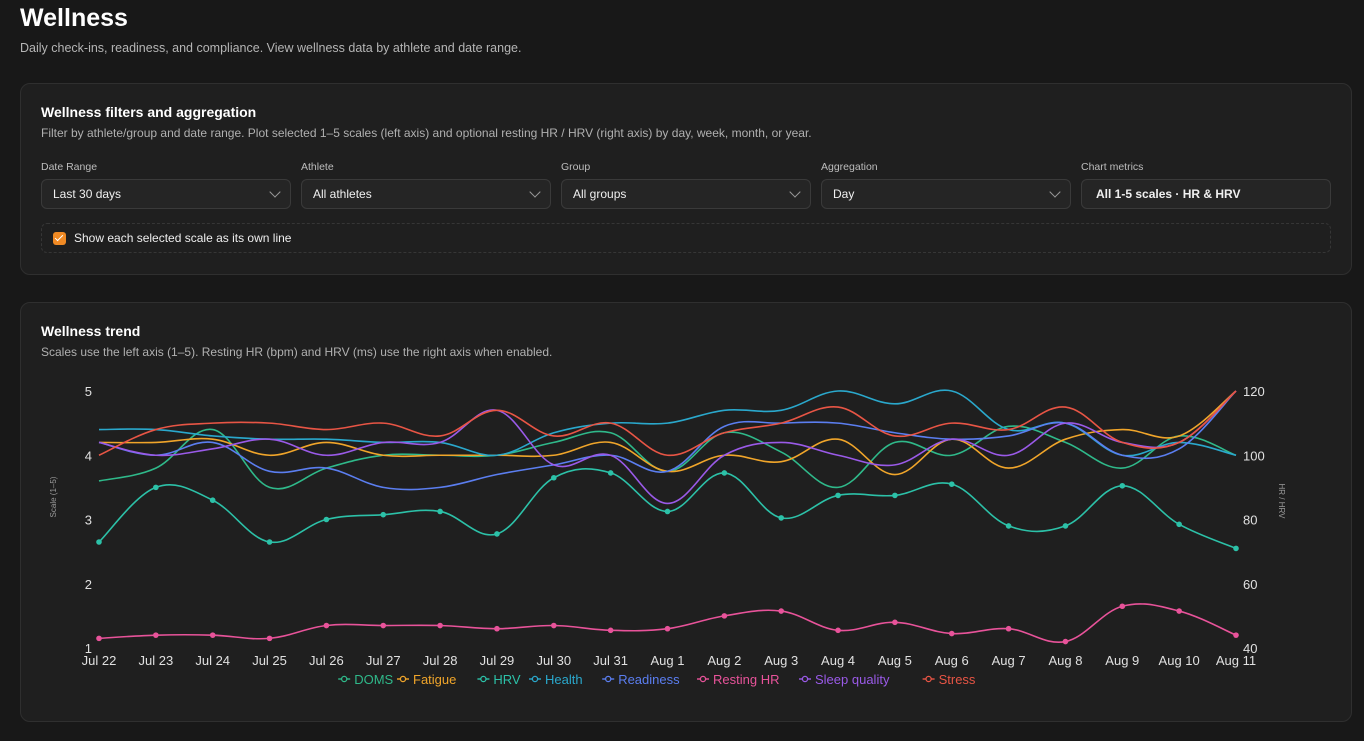  I want to click on legend-marker-dot-resting-hr, so click(703, 679).